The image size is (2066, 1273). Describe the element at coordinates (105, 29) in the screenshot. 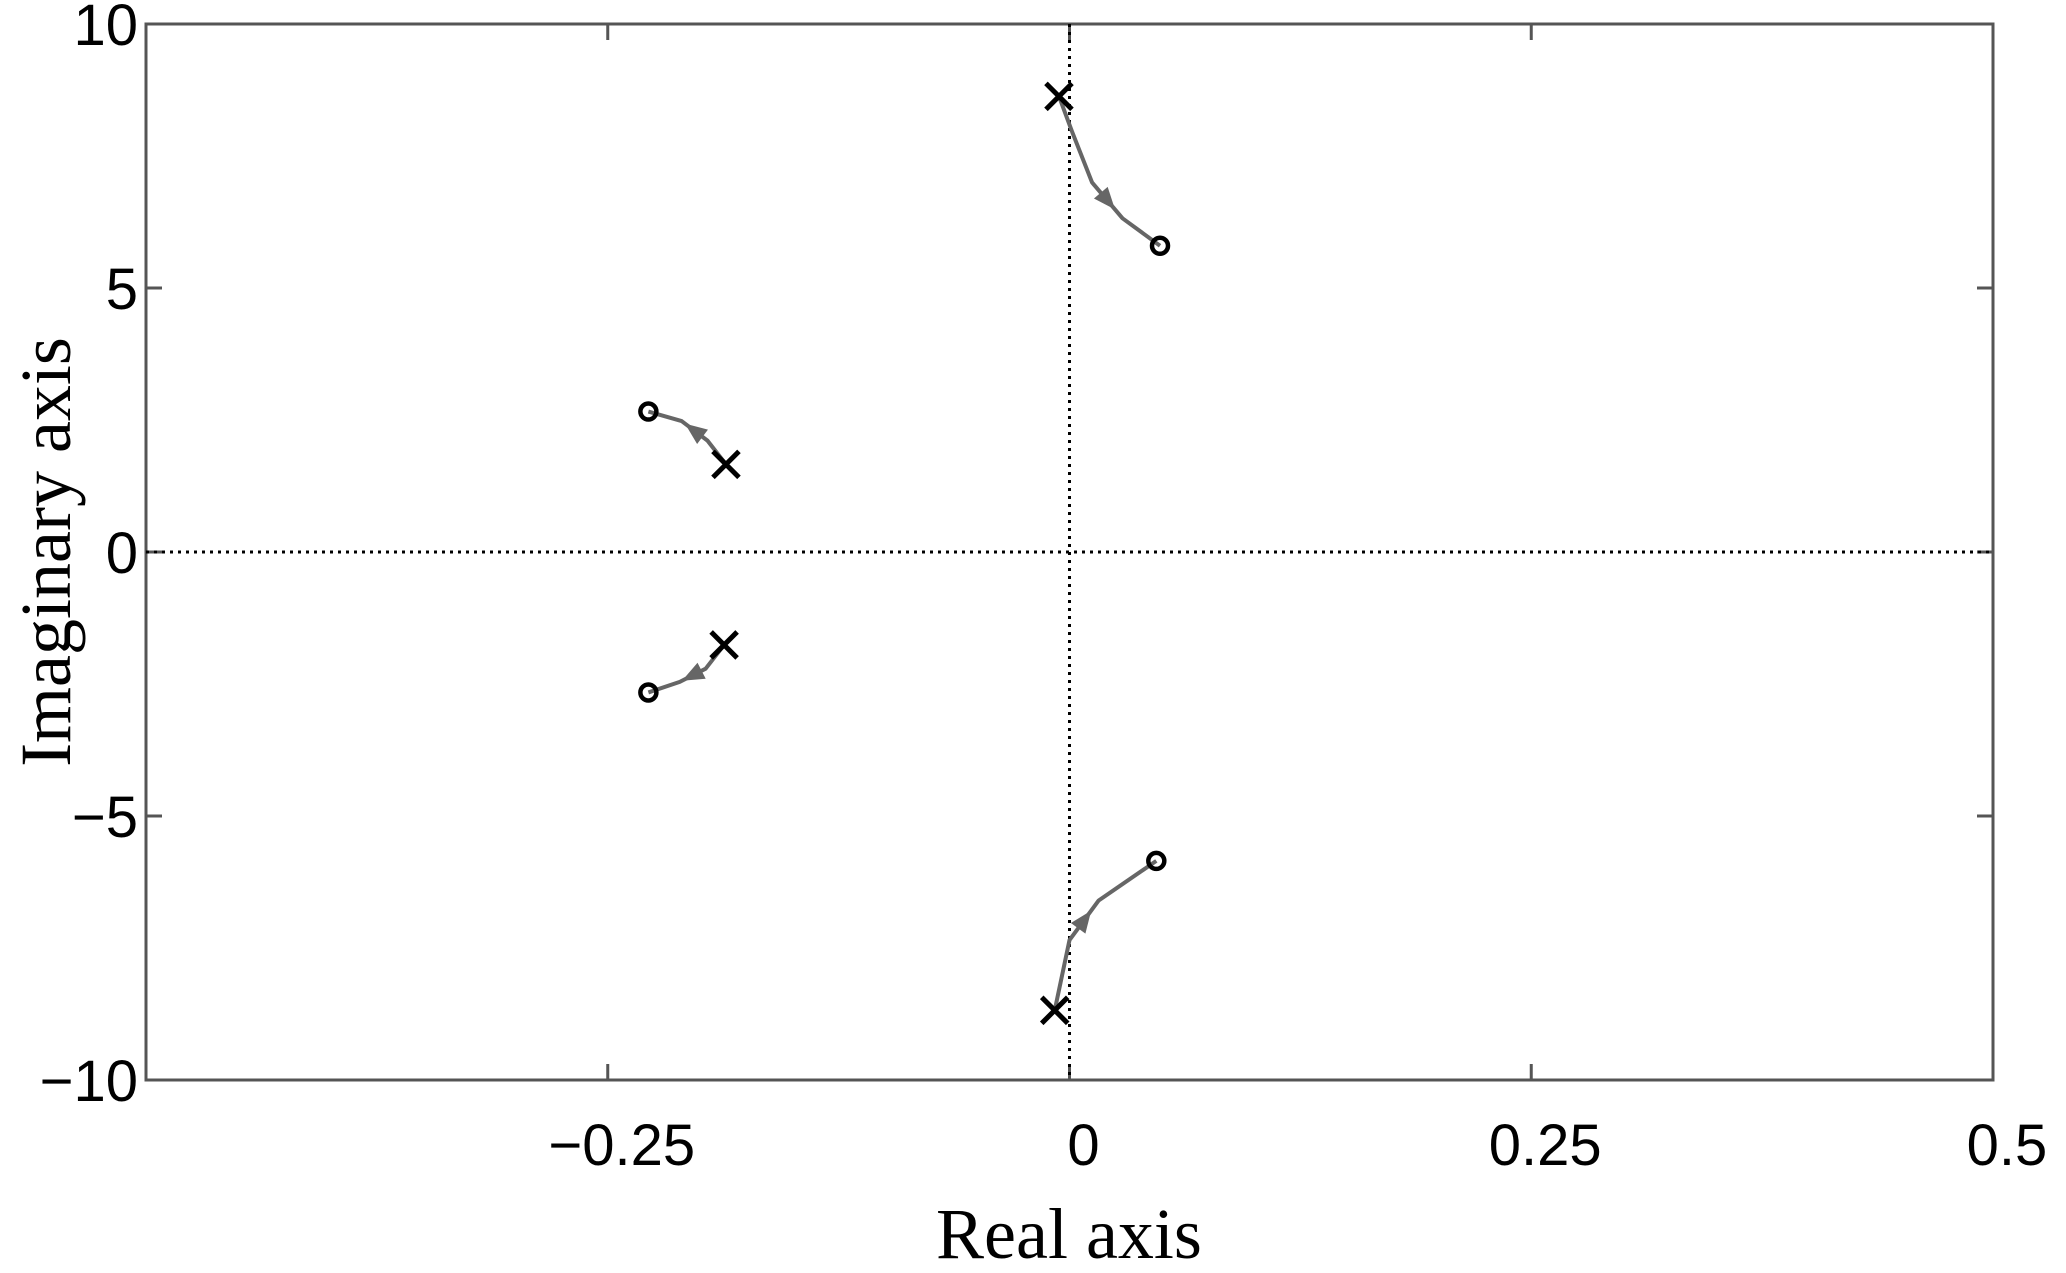

I see `y-tick-label: 10` at that location.